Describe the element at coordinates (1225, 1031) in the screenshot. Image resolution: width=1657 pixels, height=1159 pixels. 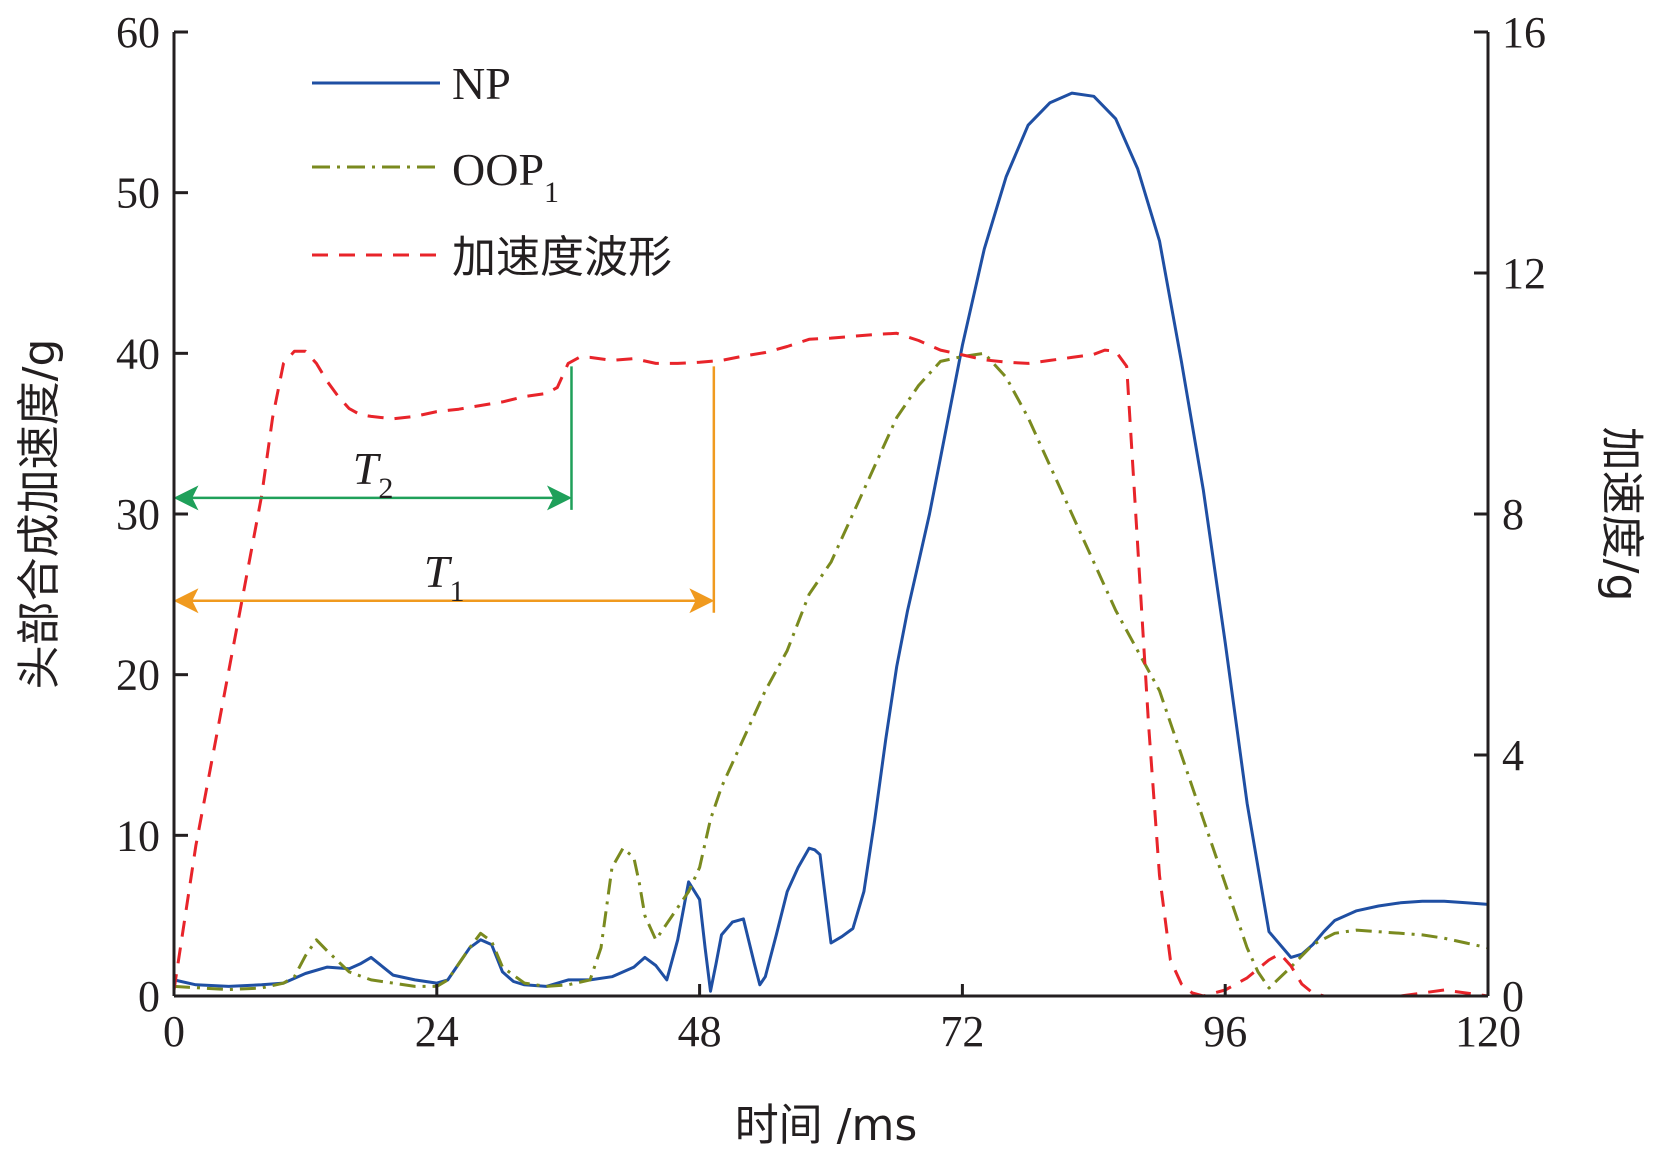
I see `x-tick-label-4: 96` at that location.